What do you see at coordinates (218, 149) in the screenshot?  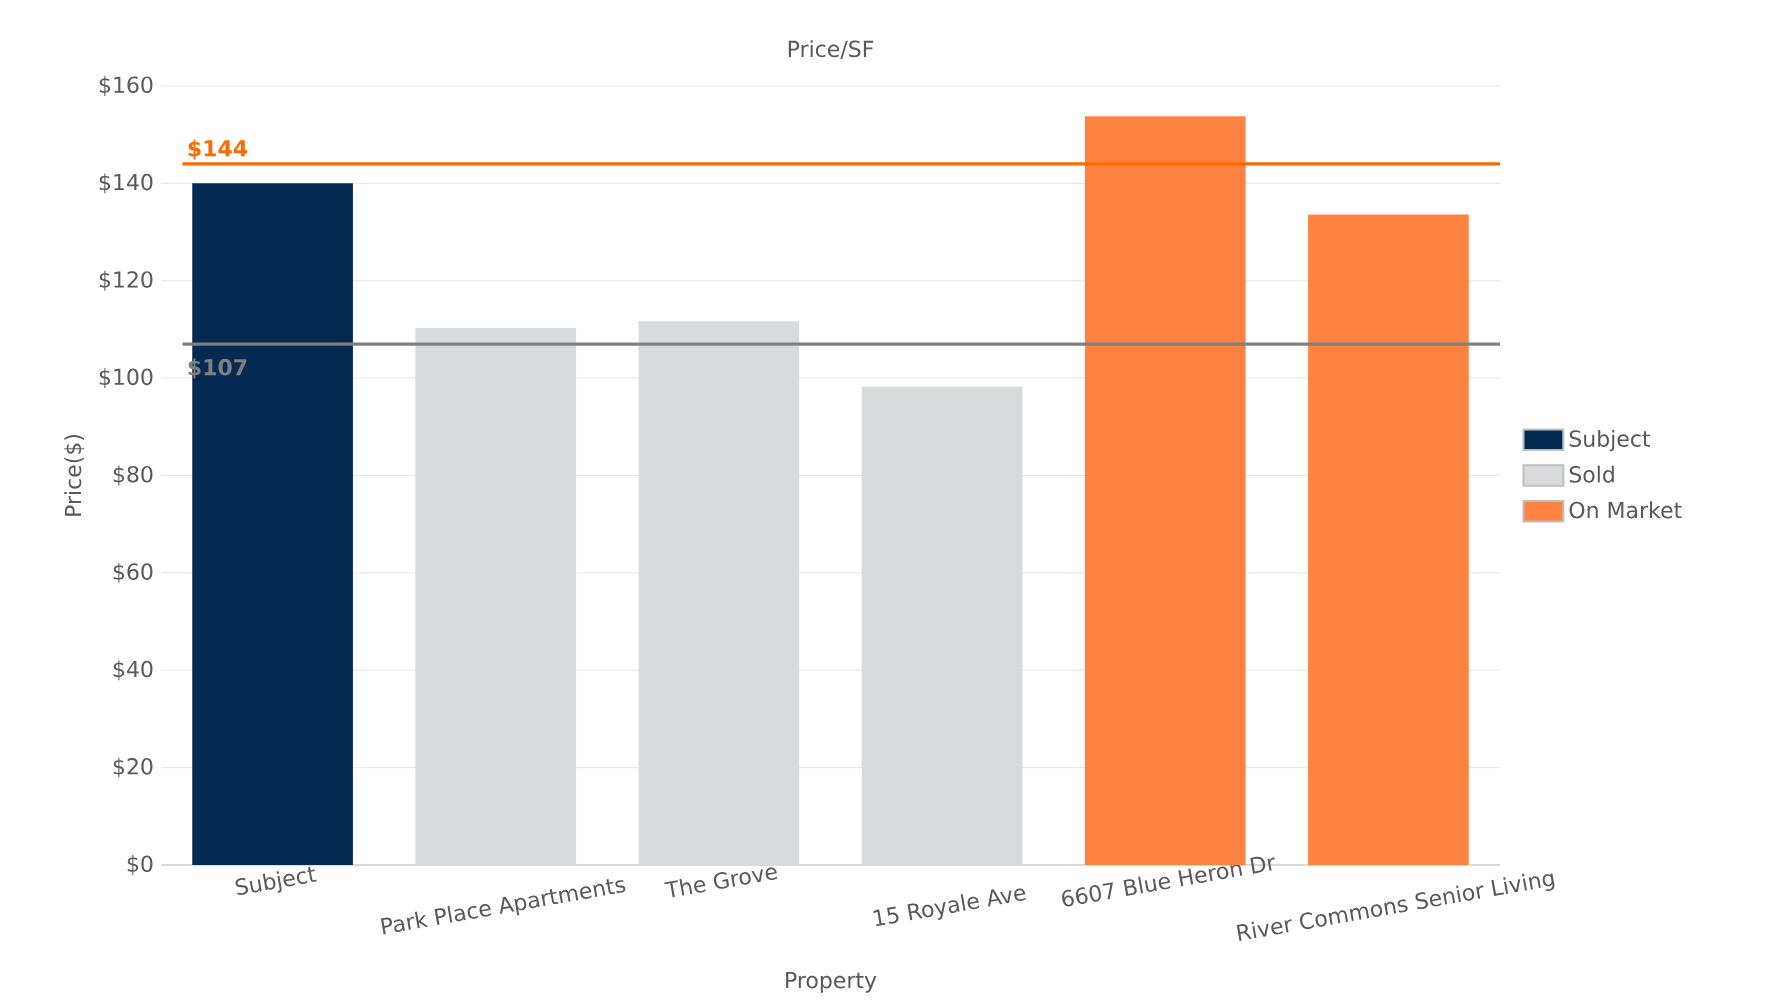 I see `ref-line-label: $144` at bounding box center [218, 149].